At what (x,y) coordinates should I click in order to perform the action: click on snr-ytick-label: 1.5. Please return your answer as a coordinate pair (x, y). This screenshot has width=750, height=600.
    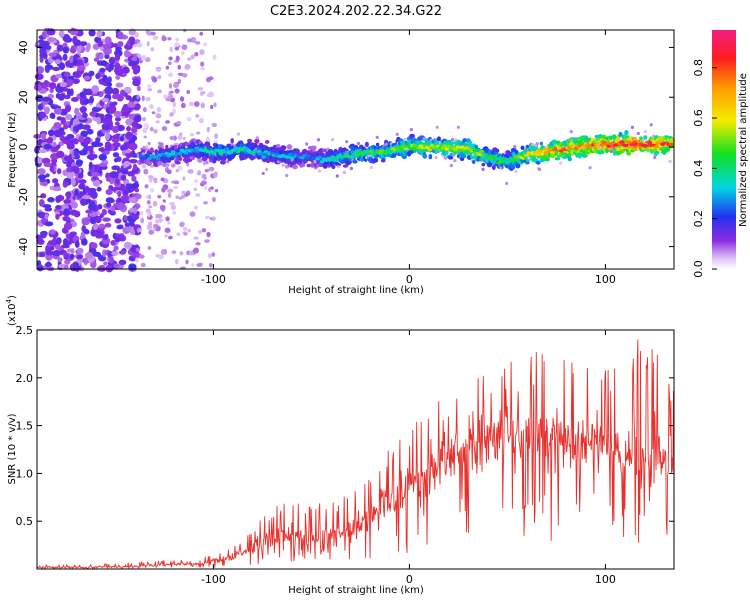
    Looking at the image, I should click on (25, 426).